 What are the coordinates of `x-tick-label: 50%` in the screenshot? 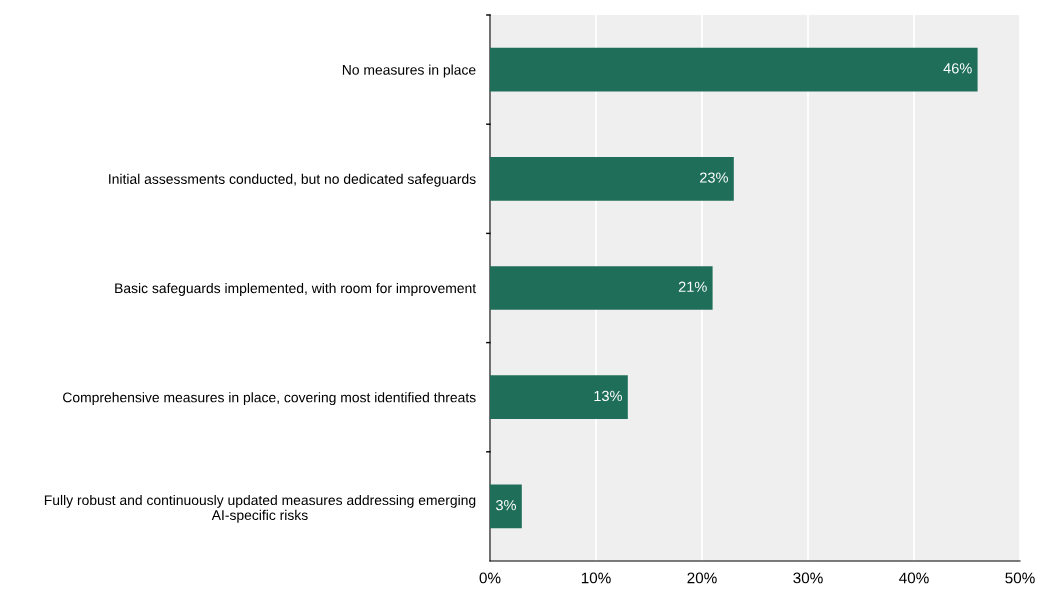 It's located at (1020, 578).